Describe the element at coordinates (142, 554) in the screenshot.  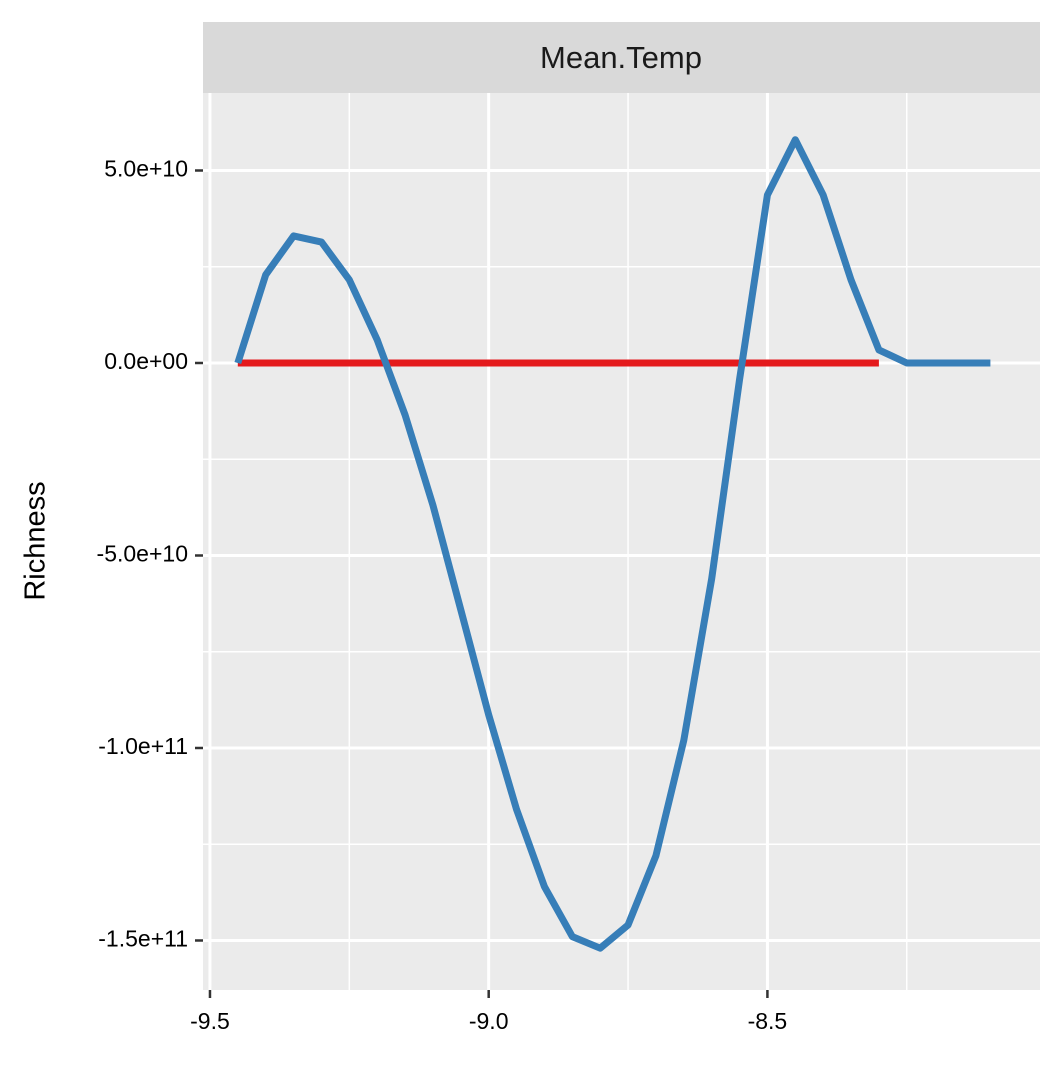
I see `y-tick-label: -5.0e+10` at that location.